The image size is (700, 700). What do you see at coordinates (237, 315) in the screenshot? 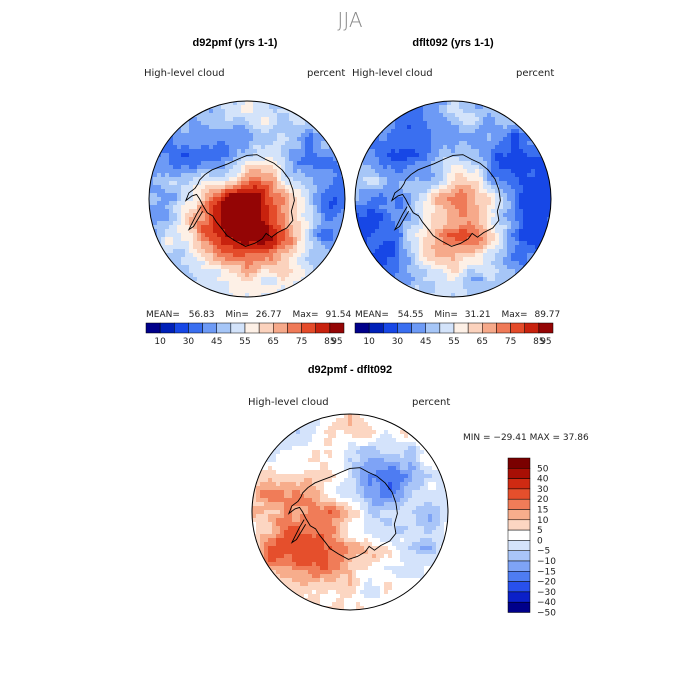
I see `left-min-label: Min=` at bounding box center [237, 315].